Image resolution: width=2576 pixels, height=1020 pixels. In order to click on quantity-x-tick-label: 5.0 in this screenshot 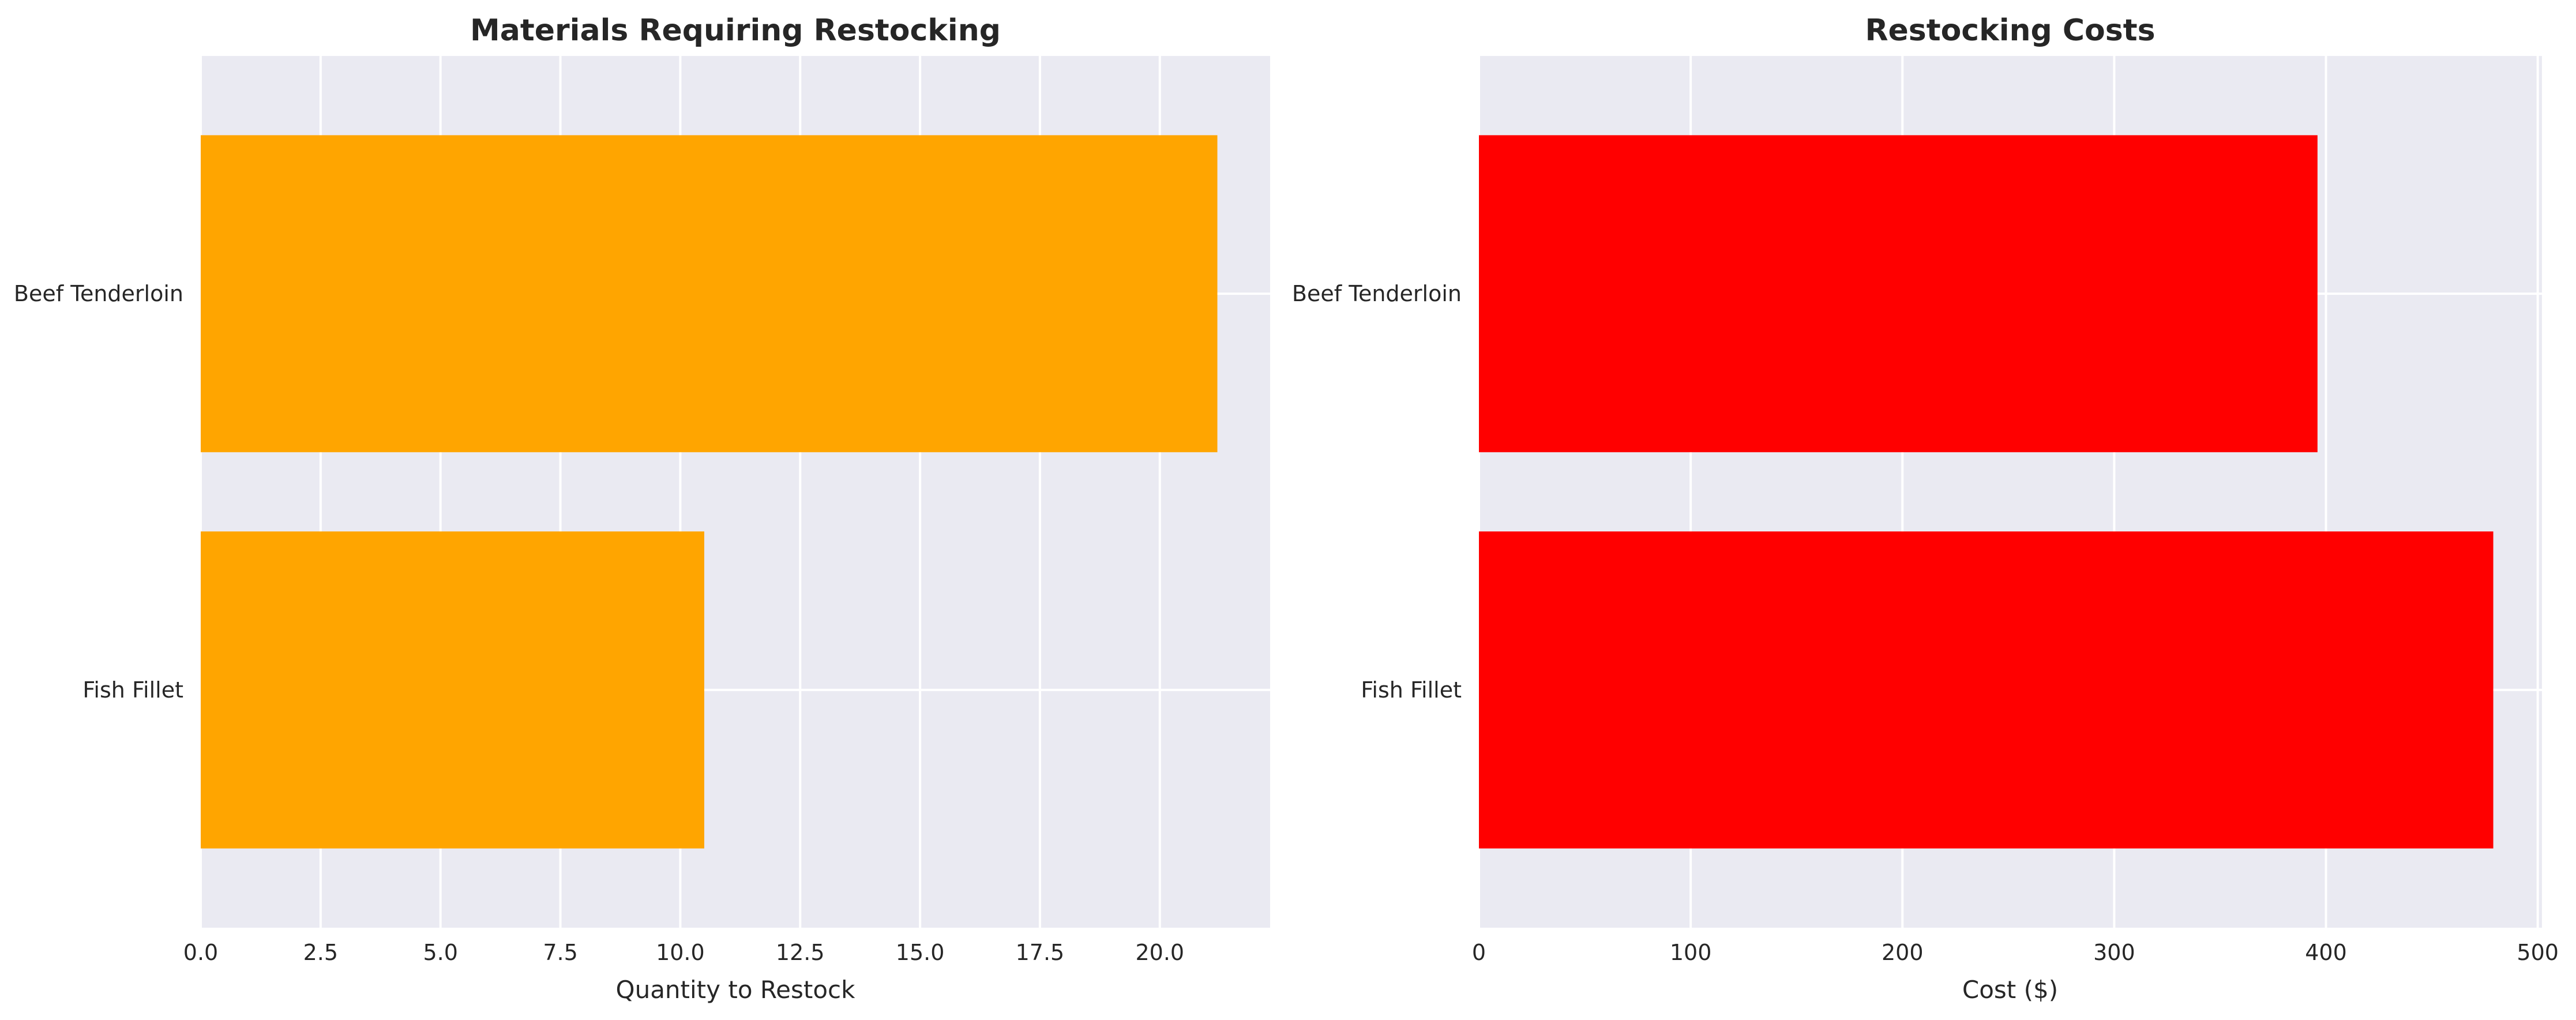, I will do `click(440, 952)`.